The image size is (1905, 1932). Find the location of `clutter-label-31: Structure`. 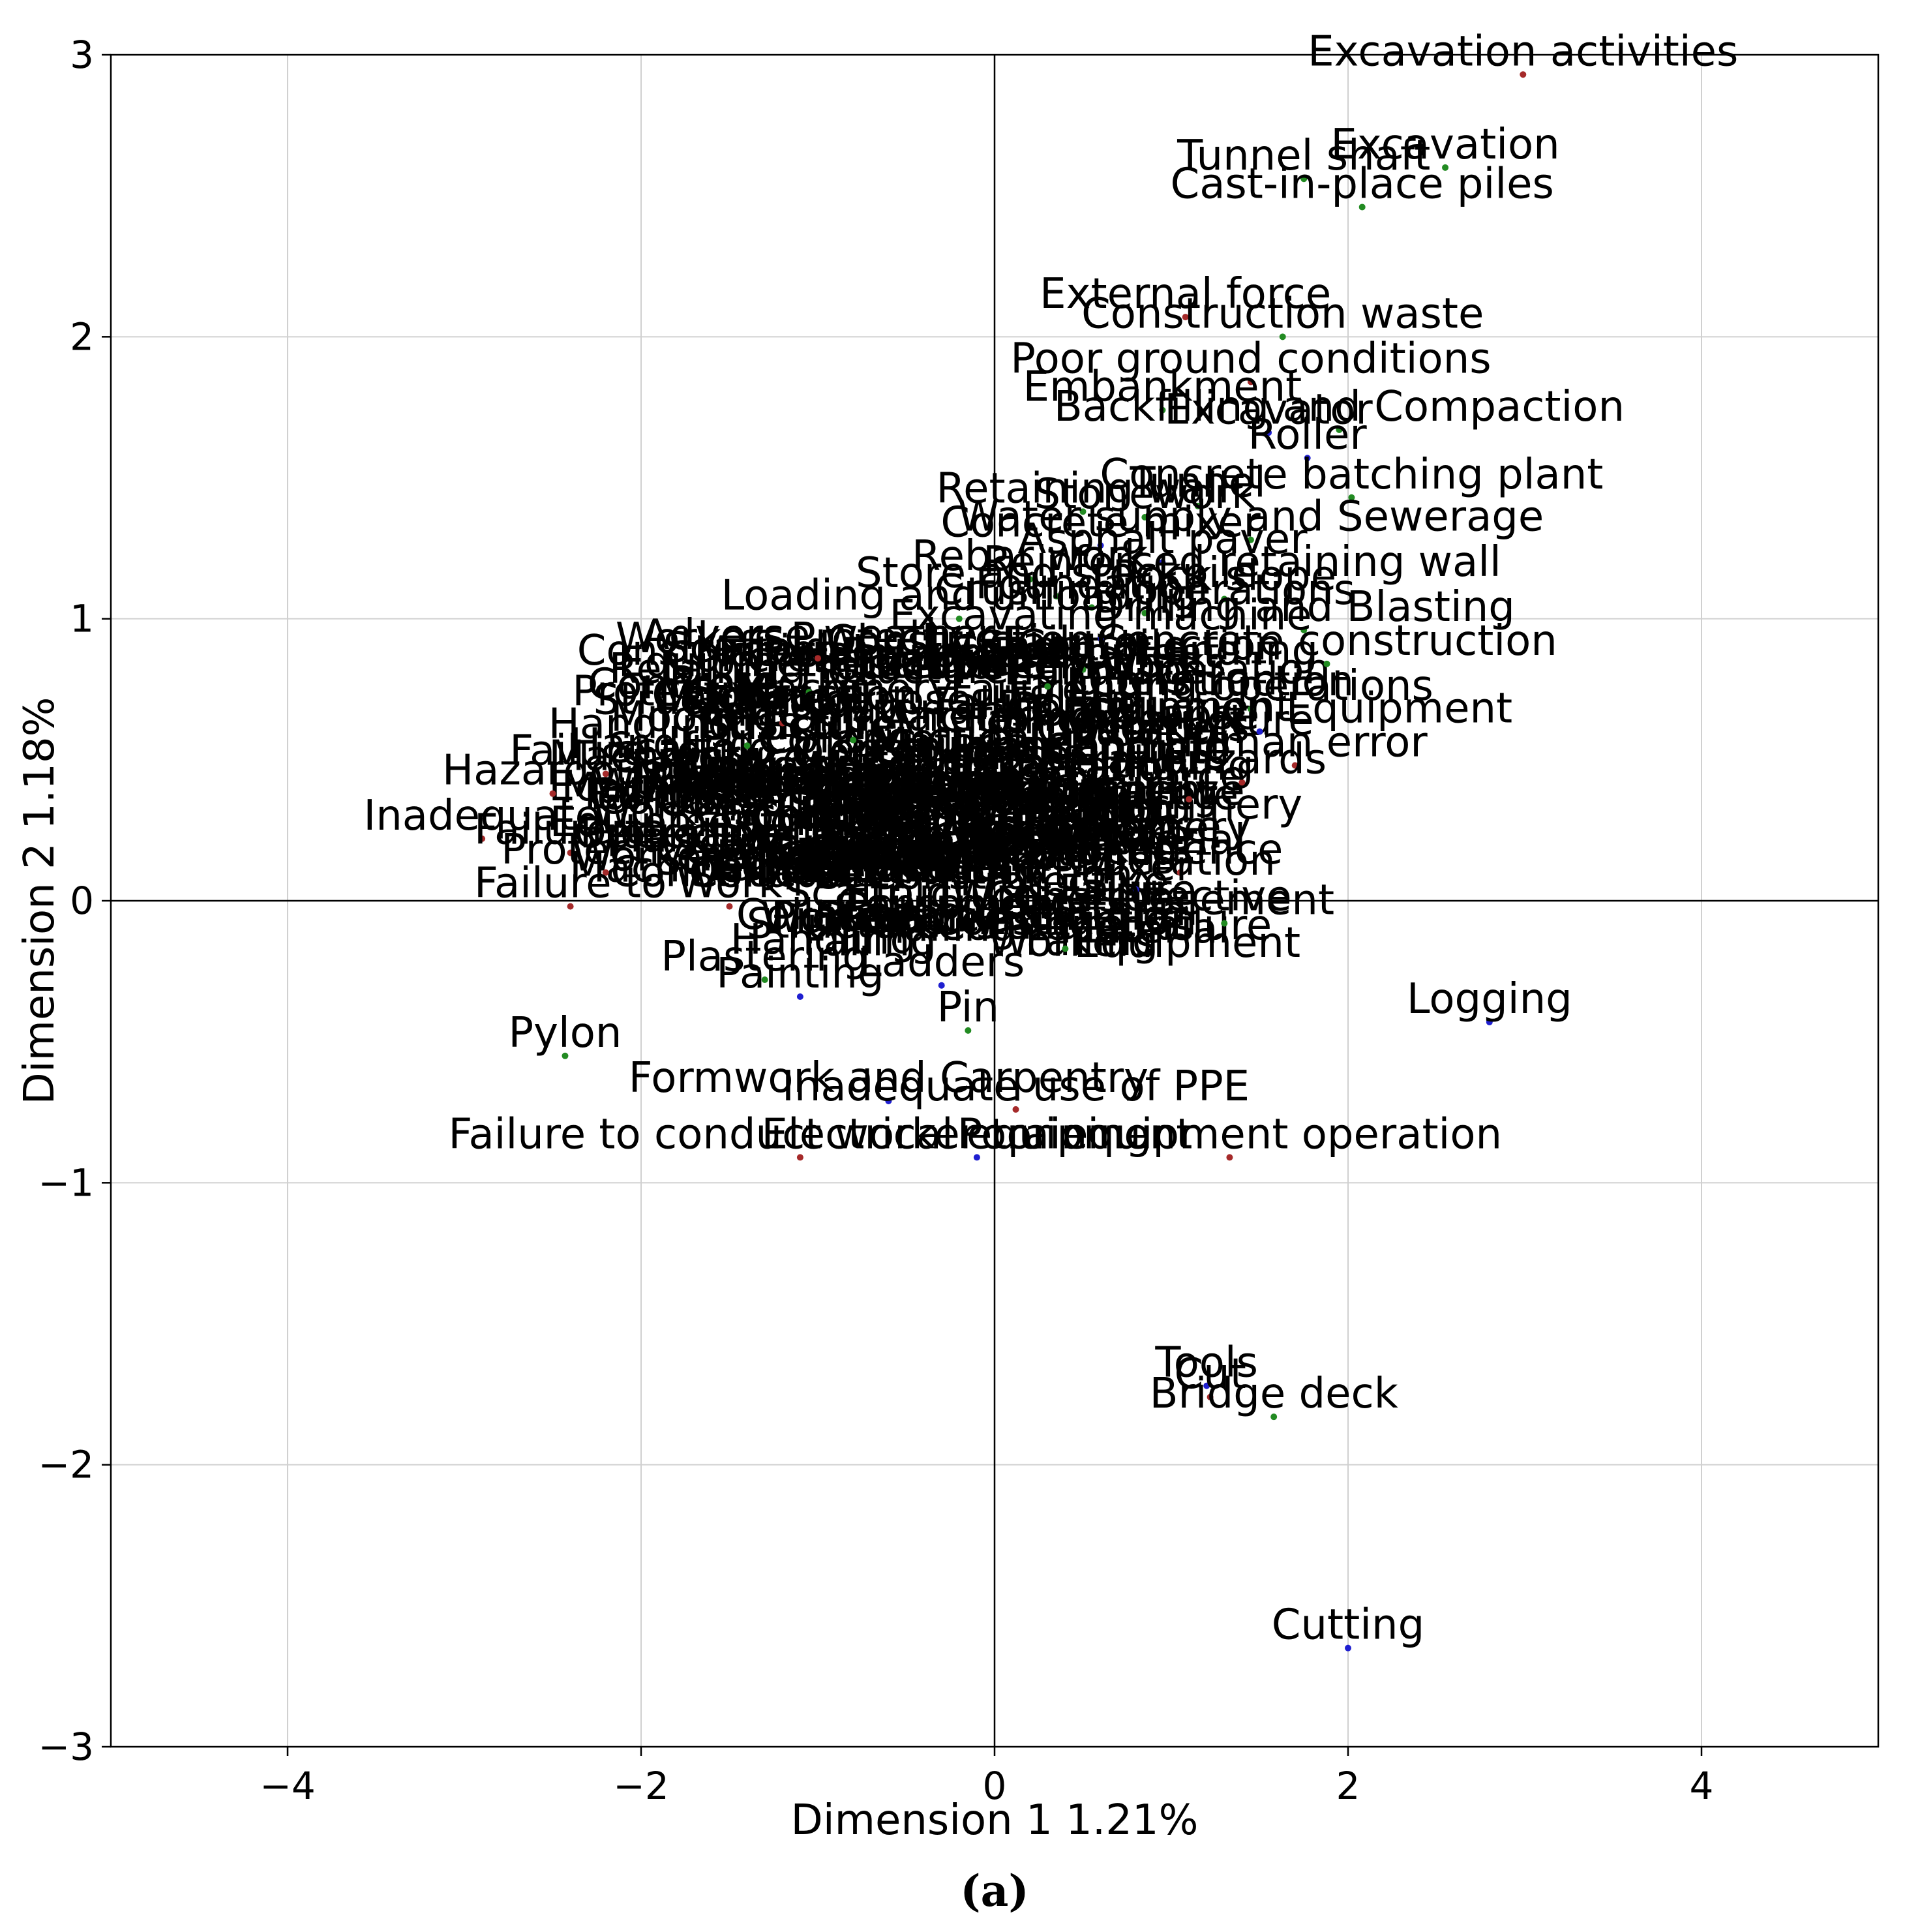

clutter-label-31: Structure is located at coordinates (905, 852).